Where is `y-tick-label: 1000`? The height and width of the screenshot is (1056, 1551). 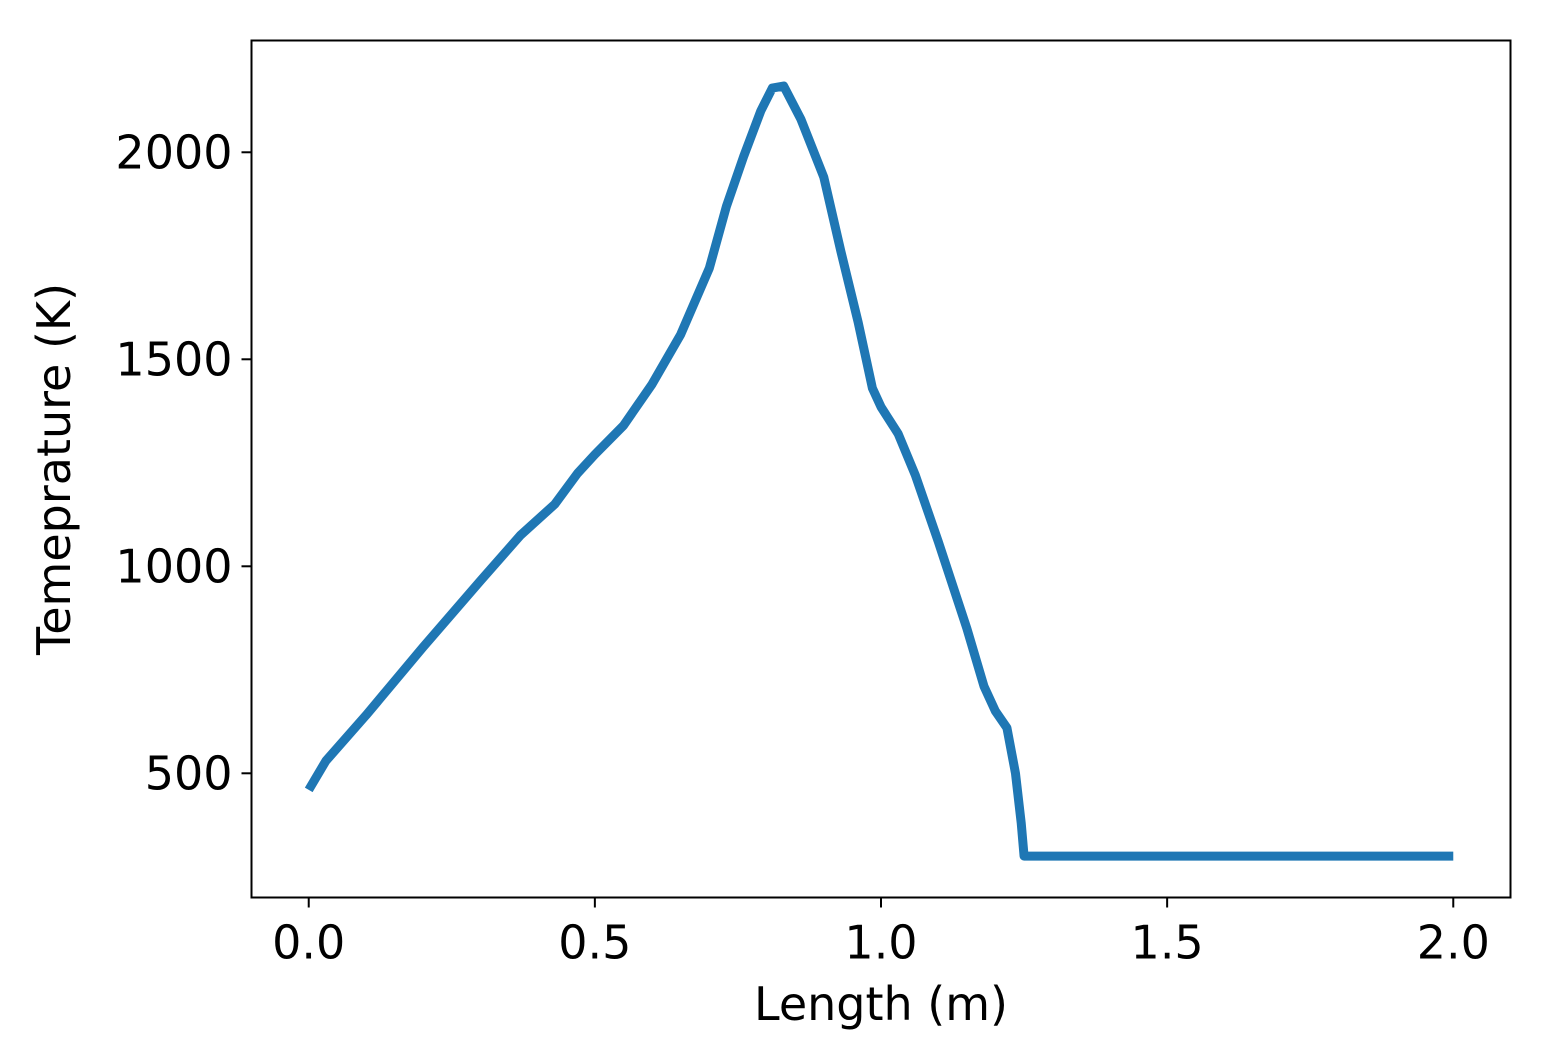 y-tick-label: 1000 is located at coordinates (173, 566).